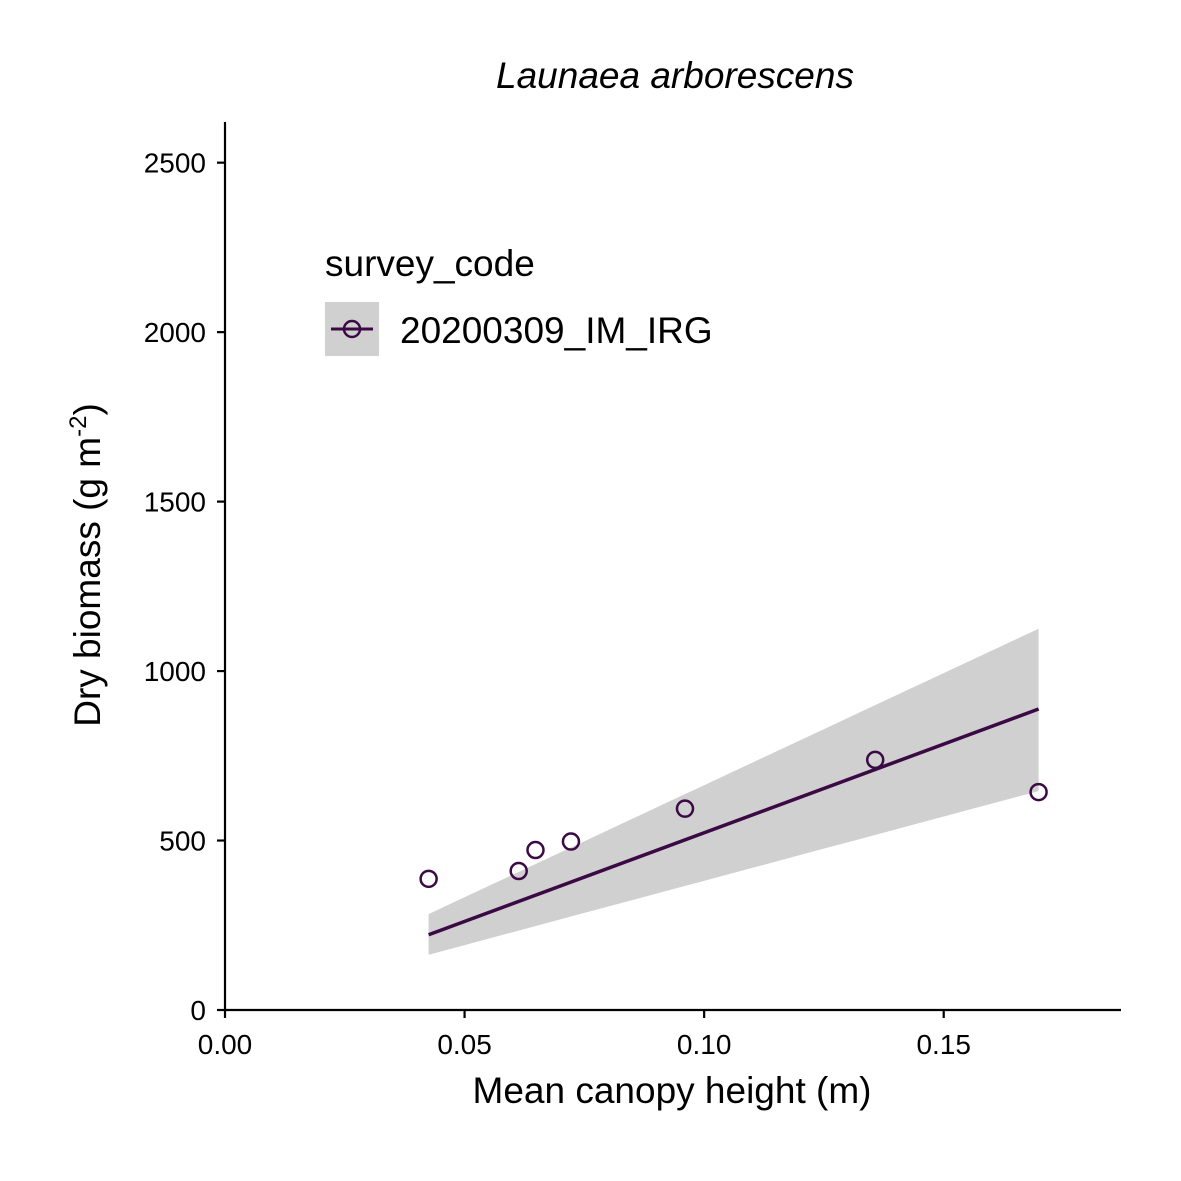  What do you see at coordinates (175, 671) in the screenshot?
I see `y-tick-label: 1000` at bounding box center [175, 671].